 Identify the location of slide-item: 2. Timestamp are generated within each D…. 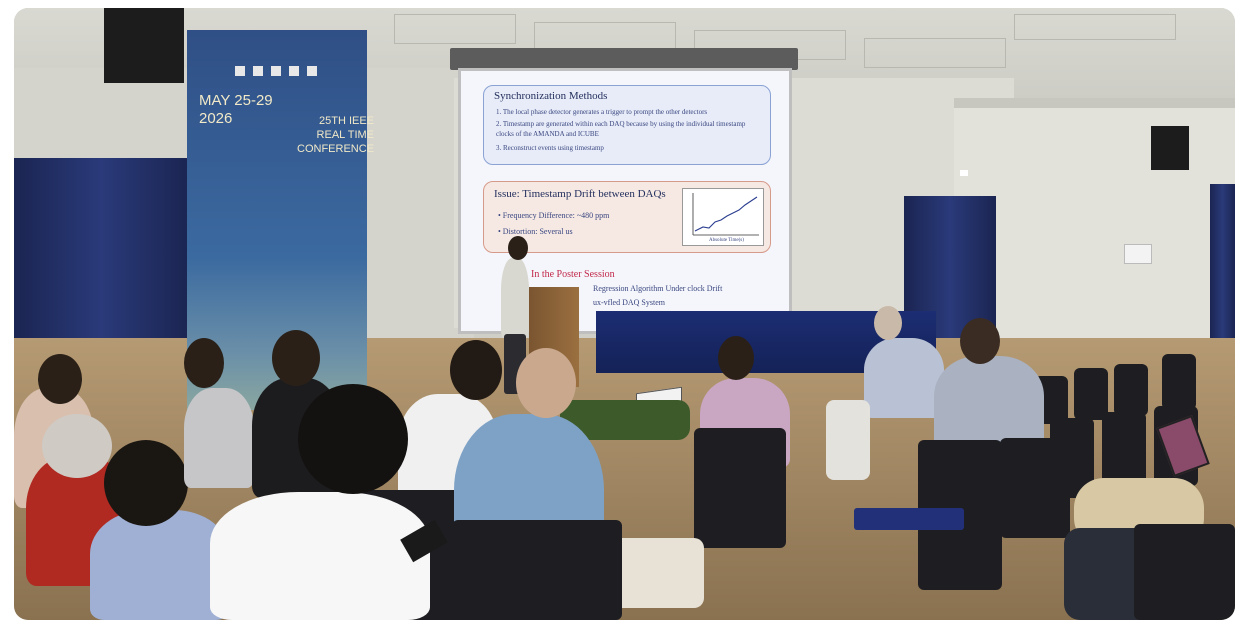
(621, 124).